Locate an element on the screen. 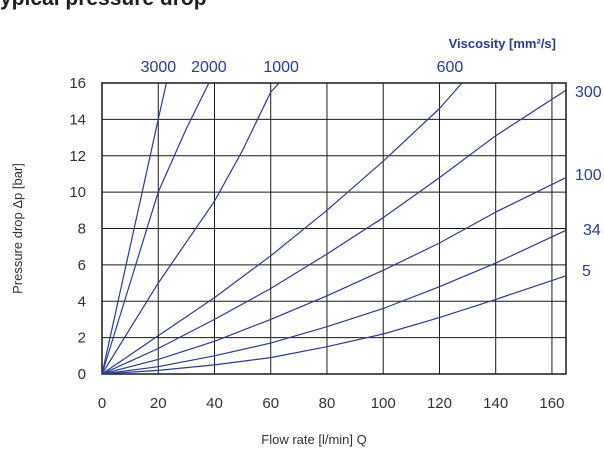  figure-title: ypical pressure drop is located at coordinates (103, 5).